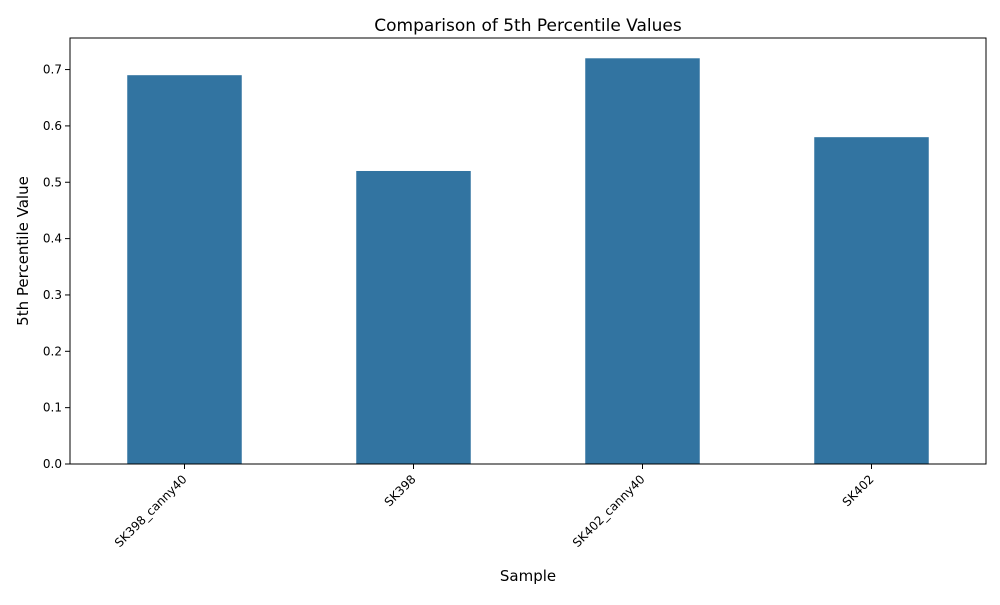  Describe the element at coordinates (151, 511) in the screenshot. I see `x-tick-label: SK398_canny40` at that location.